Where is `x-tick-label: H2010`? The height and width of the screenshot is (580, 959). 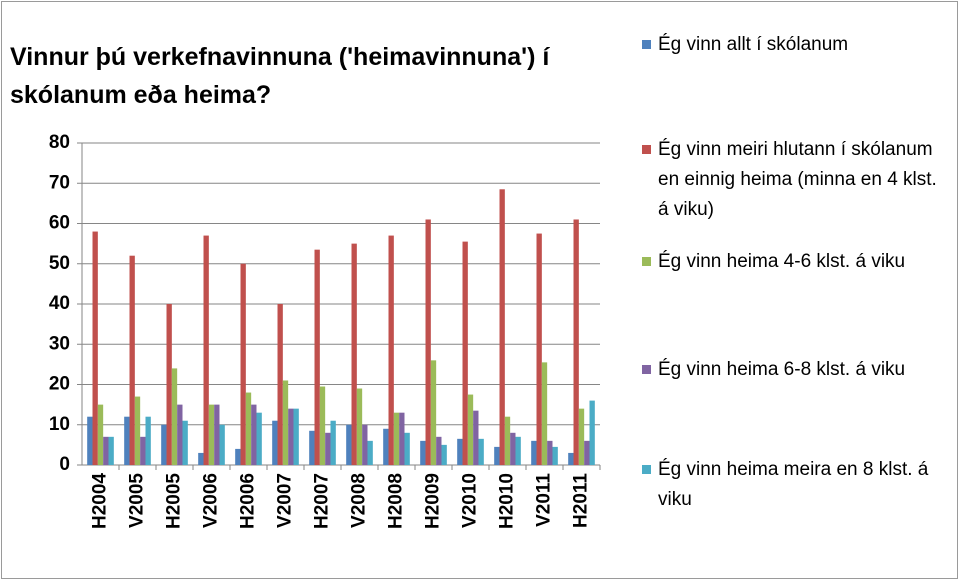
x-tick-label: H2010 is located at coordinates (507, 501).